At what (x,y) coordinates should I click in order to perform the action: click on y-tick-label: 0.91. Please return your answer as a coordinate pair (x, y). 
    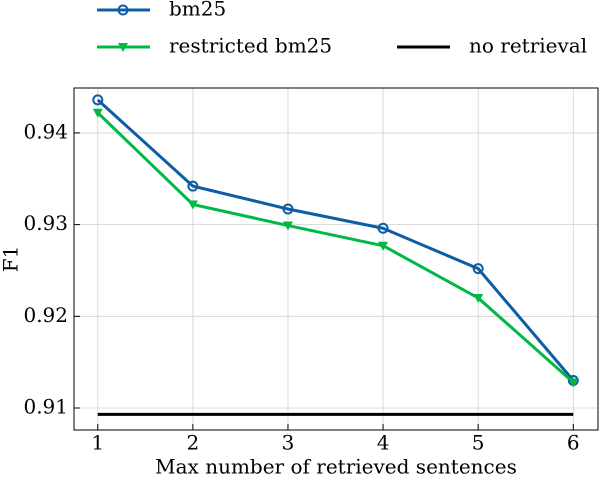
    Looking at the image, I should click on (45, 406).